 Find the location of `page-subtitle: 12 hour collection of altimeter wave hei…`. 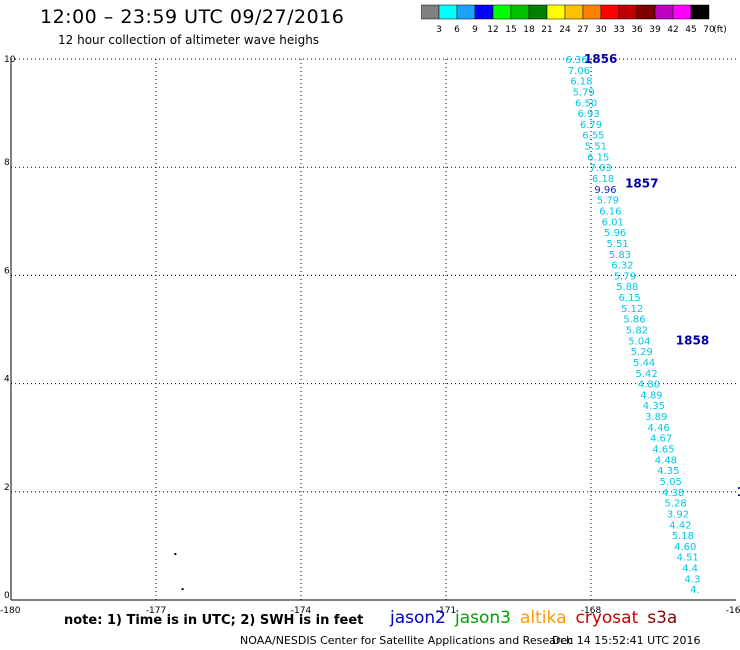

page-subtitle: 12 hour collection of altimeter wave hei… is located at coordinates (189, 40).